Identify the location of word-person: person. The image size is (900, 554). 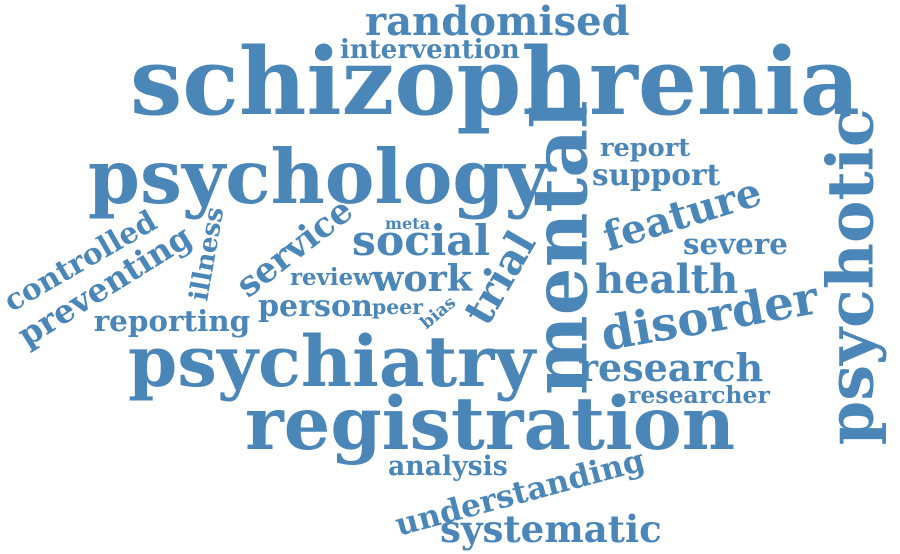
(315, 307).